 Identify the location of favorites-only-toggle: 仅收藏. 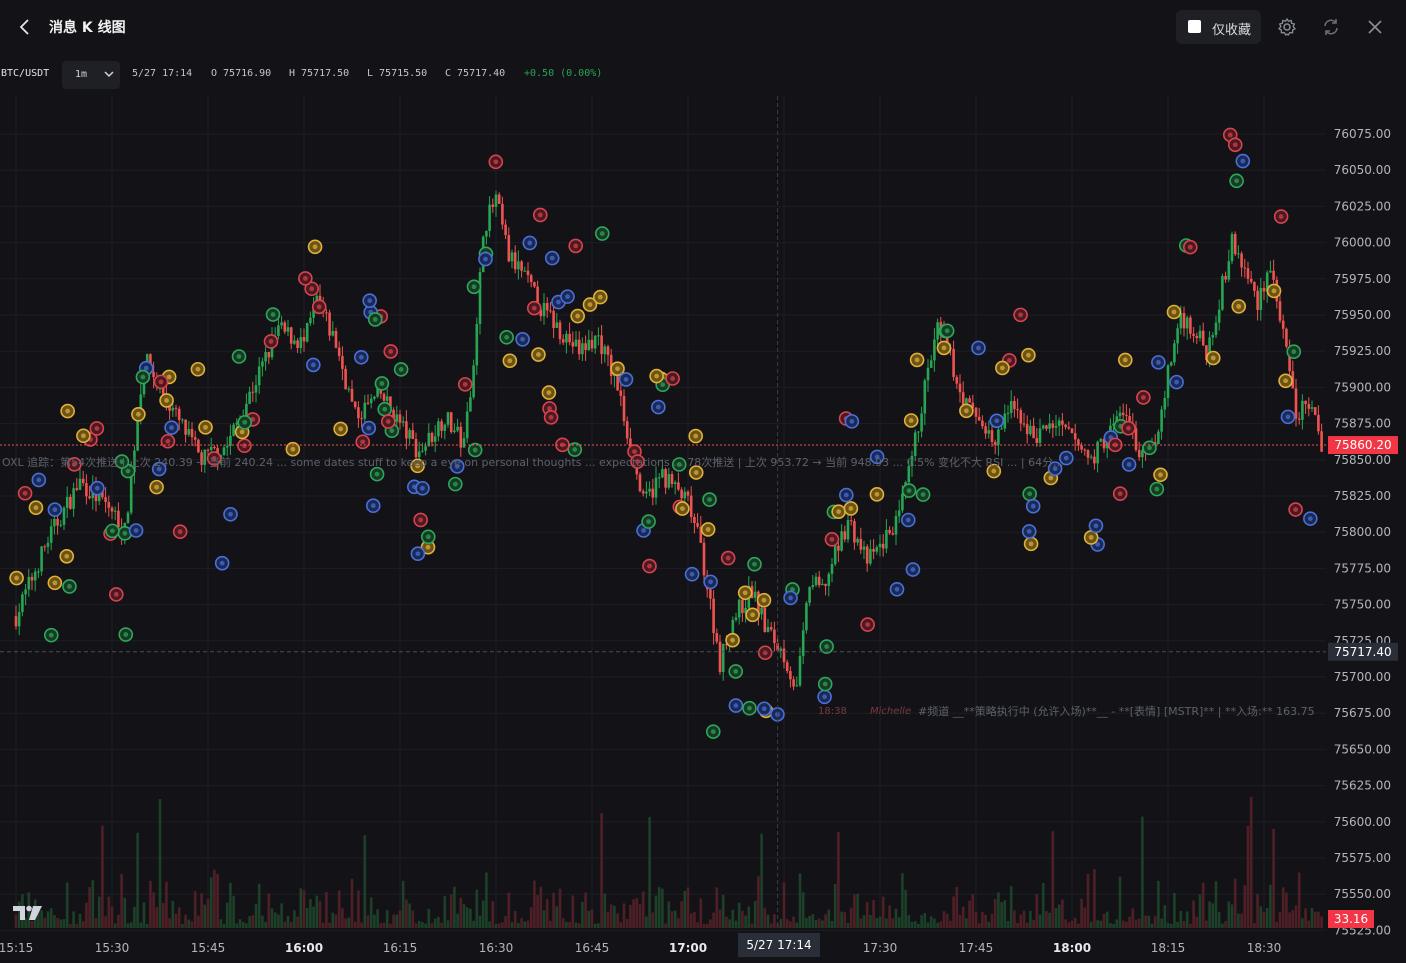
(1218, 27).